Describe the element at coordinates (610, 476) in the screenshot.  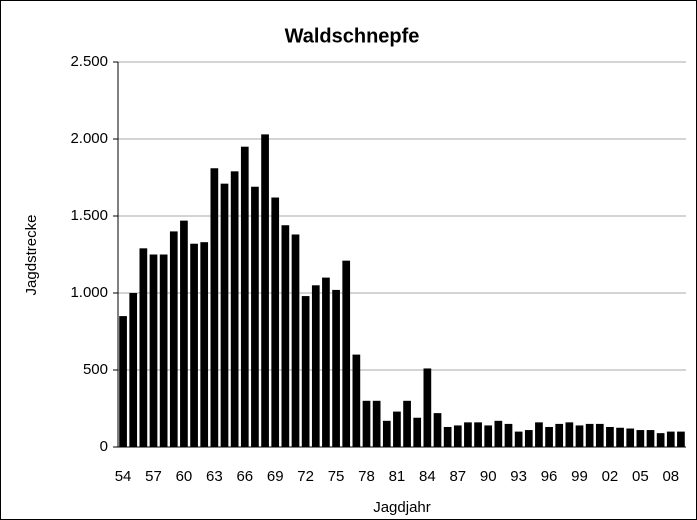
I see `x-tick-label: 02` at that location.